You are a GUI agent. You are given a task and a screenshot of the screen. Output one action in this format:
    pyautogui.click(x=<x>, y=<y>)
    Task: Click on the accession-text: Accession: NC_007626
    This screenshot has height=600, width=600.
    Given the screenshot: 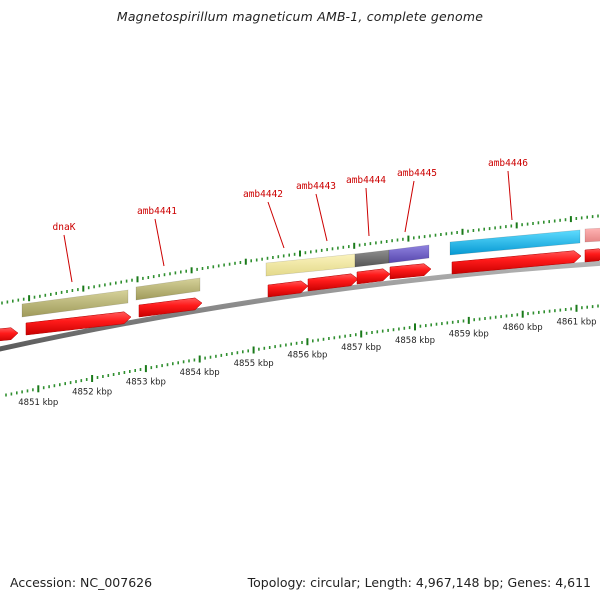 What is the action you would take?
    pyautogui.click(x=81, y=582)
    